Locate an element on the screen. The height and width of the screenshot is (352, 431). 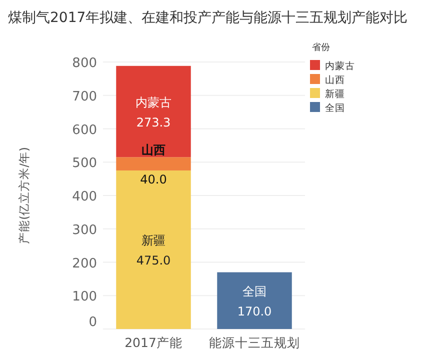
legend-label: 新疆 is located at coordinates (335, 94).